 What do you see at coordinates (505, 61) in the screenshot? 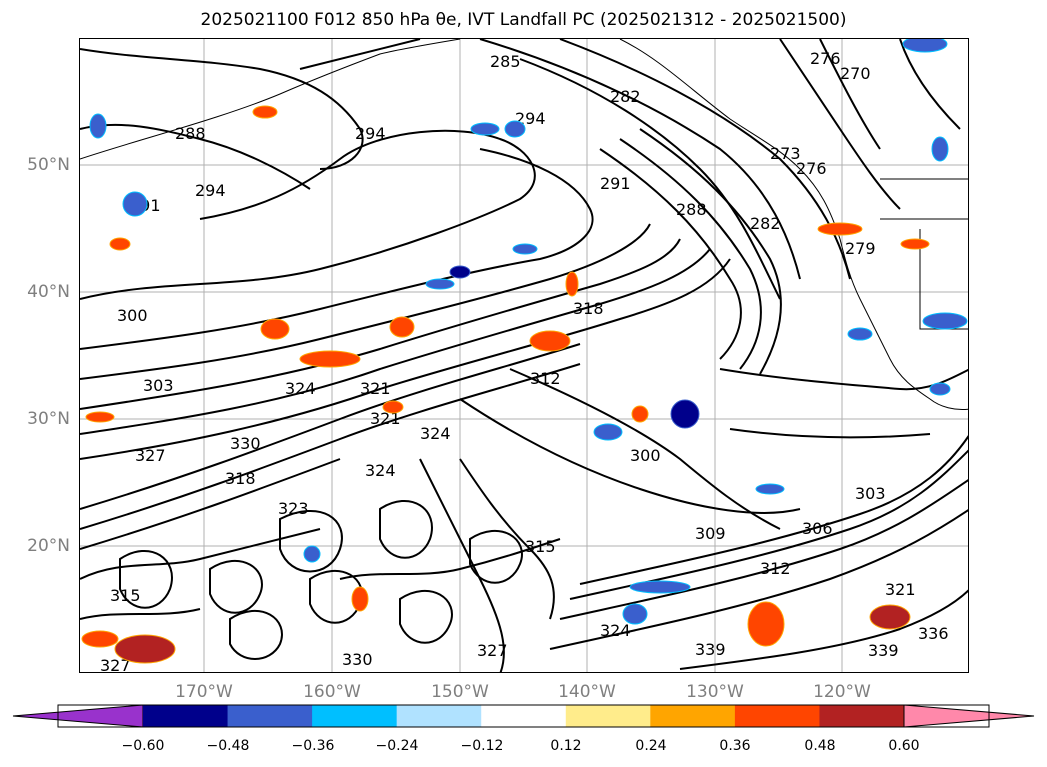
I see `contour-label: 285` at bounding box center [505, 61].